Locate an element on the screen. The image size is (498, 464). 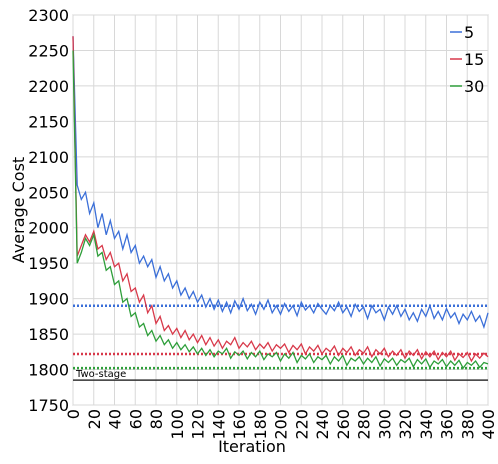
legend-label: 30 is located at coordinates (474, 86).